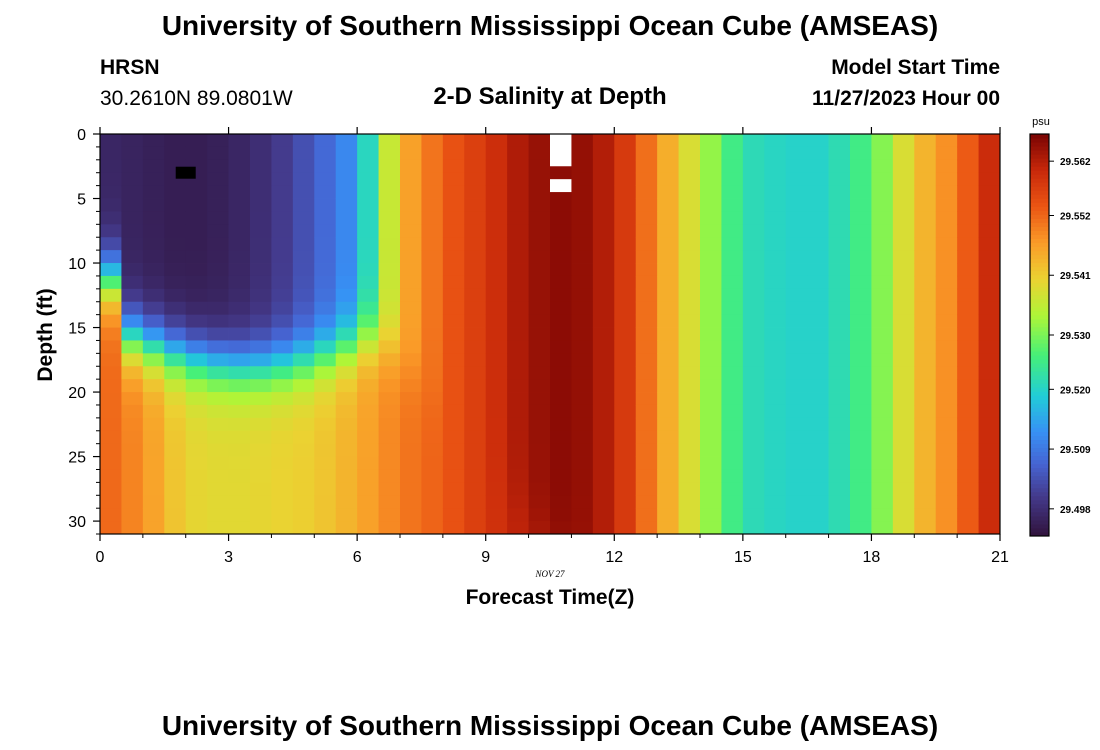  What do you see at coordinates (1075, 216) in the screenshot?
I see `colorbar-tick-label: 29.552` at bounding box center [1075, 216].